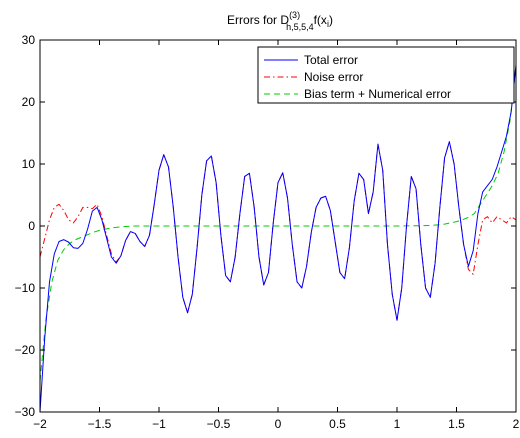 This screenshot has width=520, height=438. What do you see at coordinates (320, 20) in the screenshot?
I see `chart-title-suffix: f(x` at bounding box center [320, 20].